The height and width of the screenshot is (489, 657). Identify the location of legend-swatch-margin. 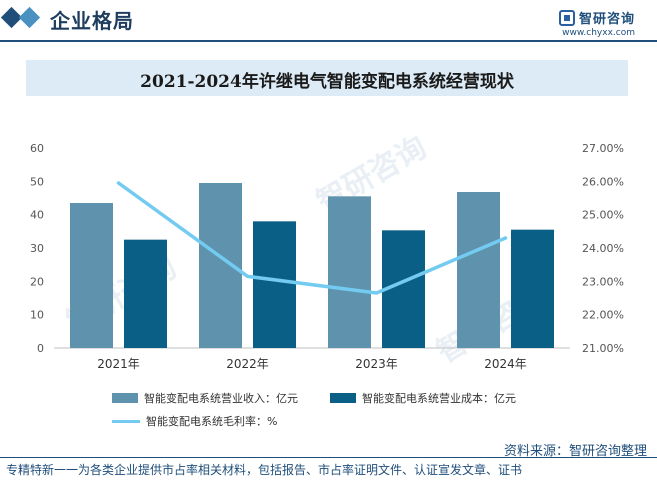
(126, 421).